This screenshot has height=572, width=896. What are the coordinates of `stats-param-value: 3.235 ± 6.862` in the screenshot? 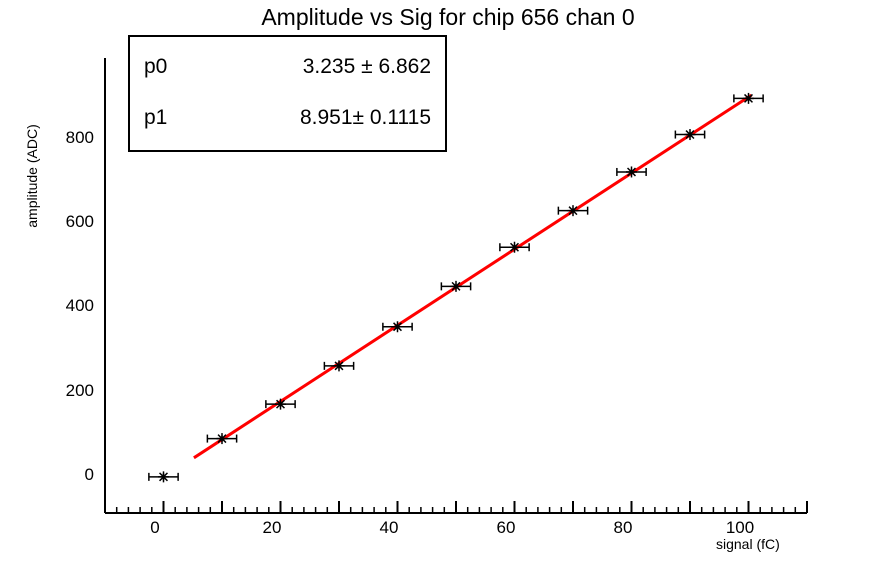 It's located at (366, 67).